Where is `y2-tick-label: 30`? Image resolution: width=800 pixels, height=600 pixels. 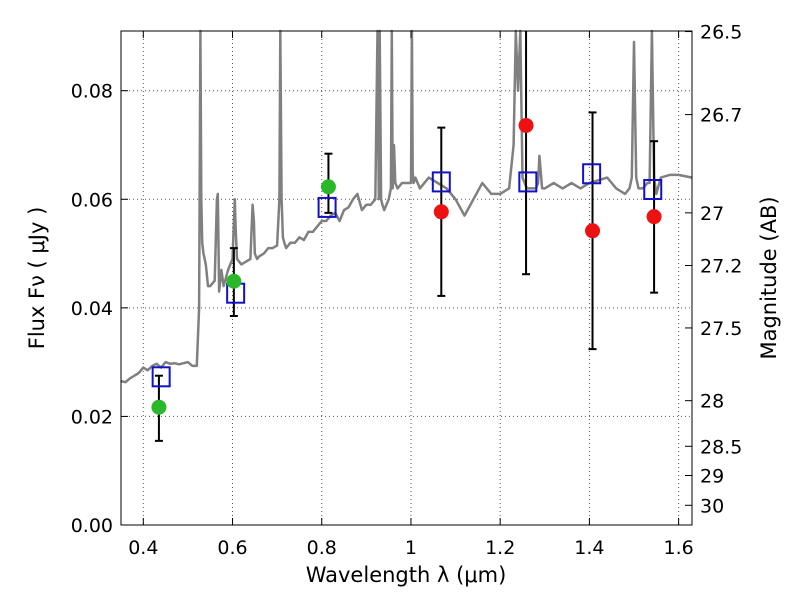 y2-tick-label: 30 is located at coordinates (712, 506).